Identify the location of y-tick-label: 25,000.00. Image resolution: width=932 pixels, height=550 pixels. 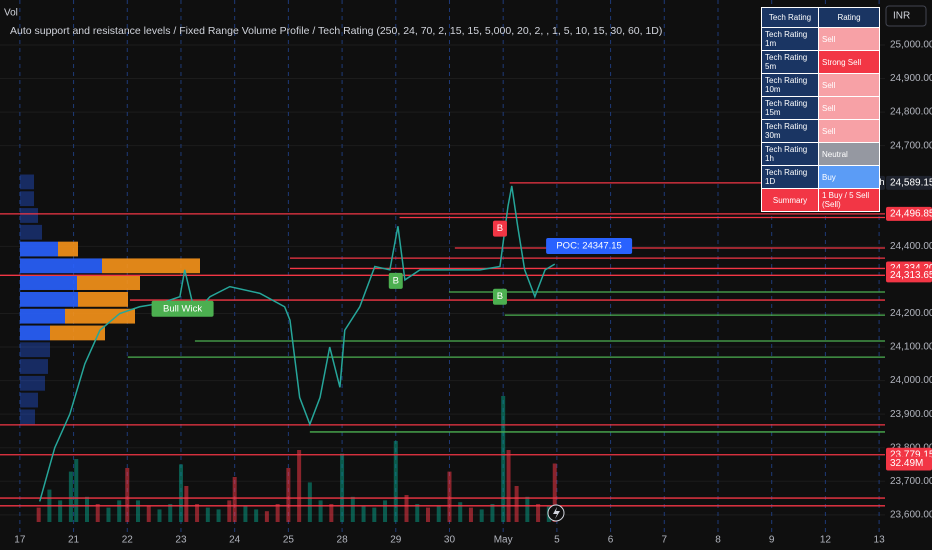
(911, 45).